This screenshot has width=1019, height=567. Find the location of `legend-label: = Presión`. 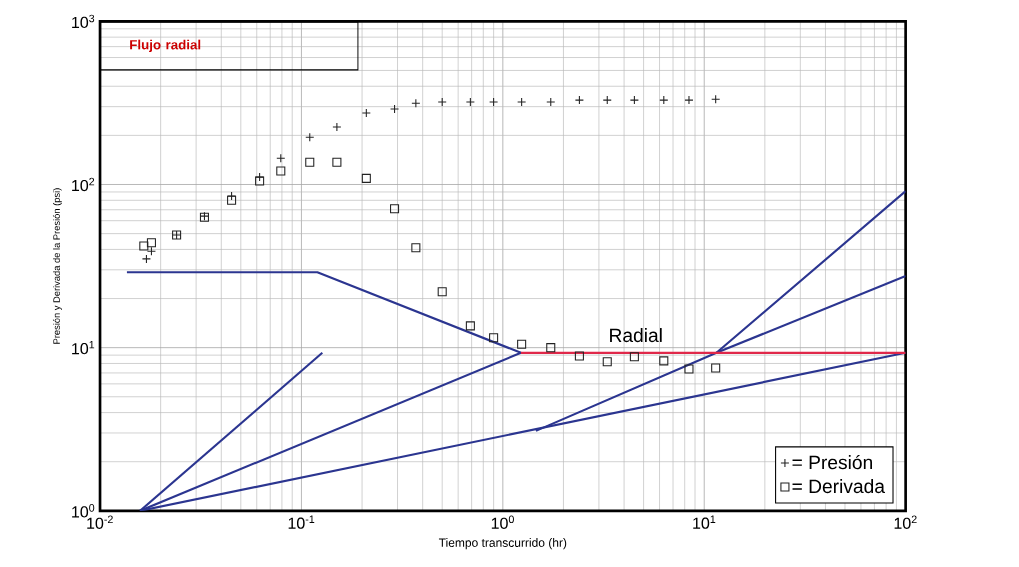

legend-label: = Presión is located at coordinates (832, 462).